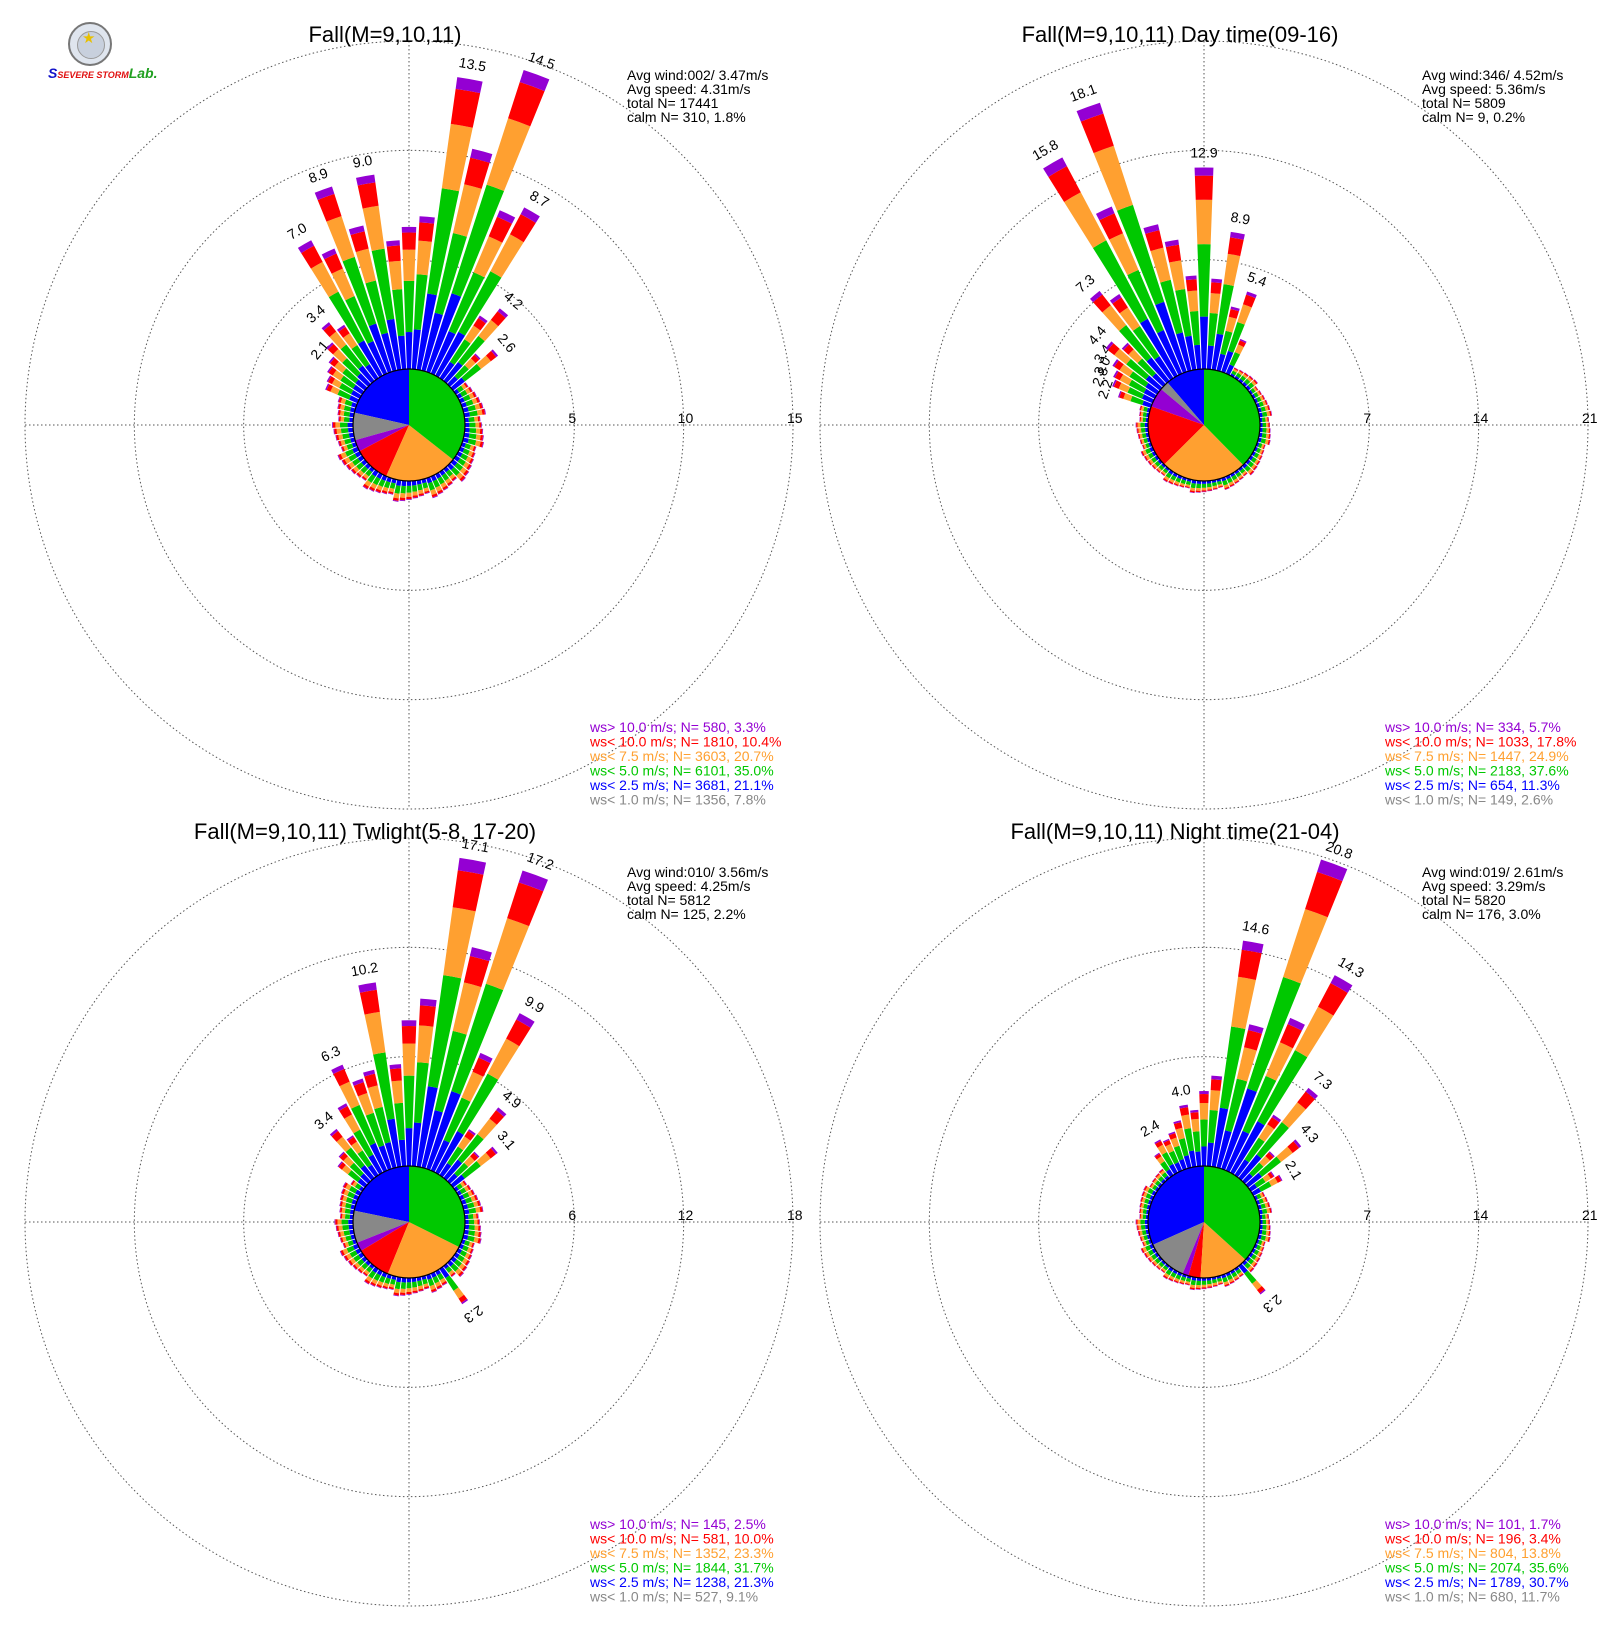  I want to click on grid-ring, so click(1204, 425).